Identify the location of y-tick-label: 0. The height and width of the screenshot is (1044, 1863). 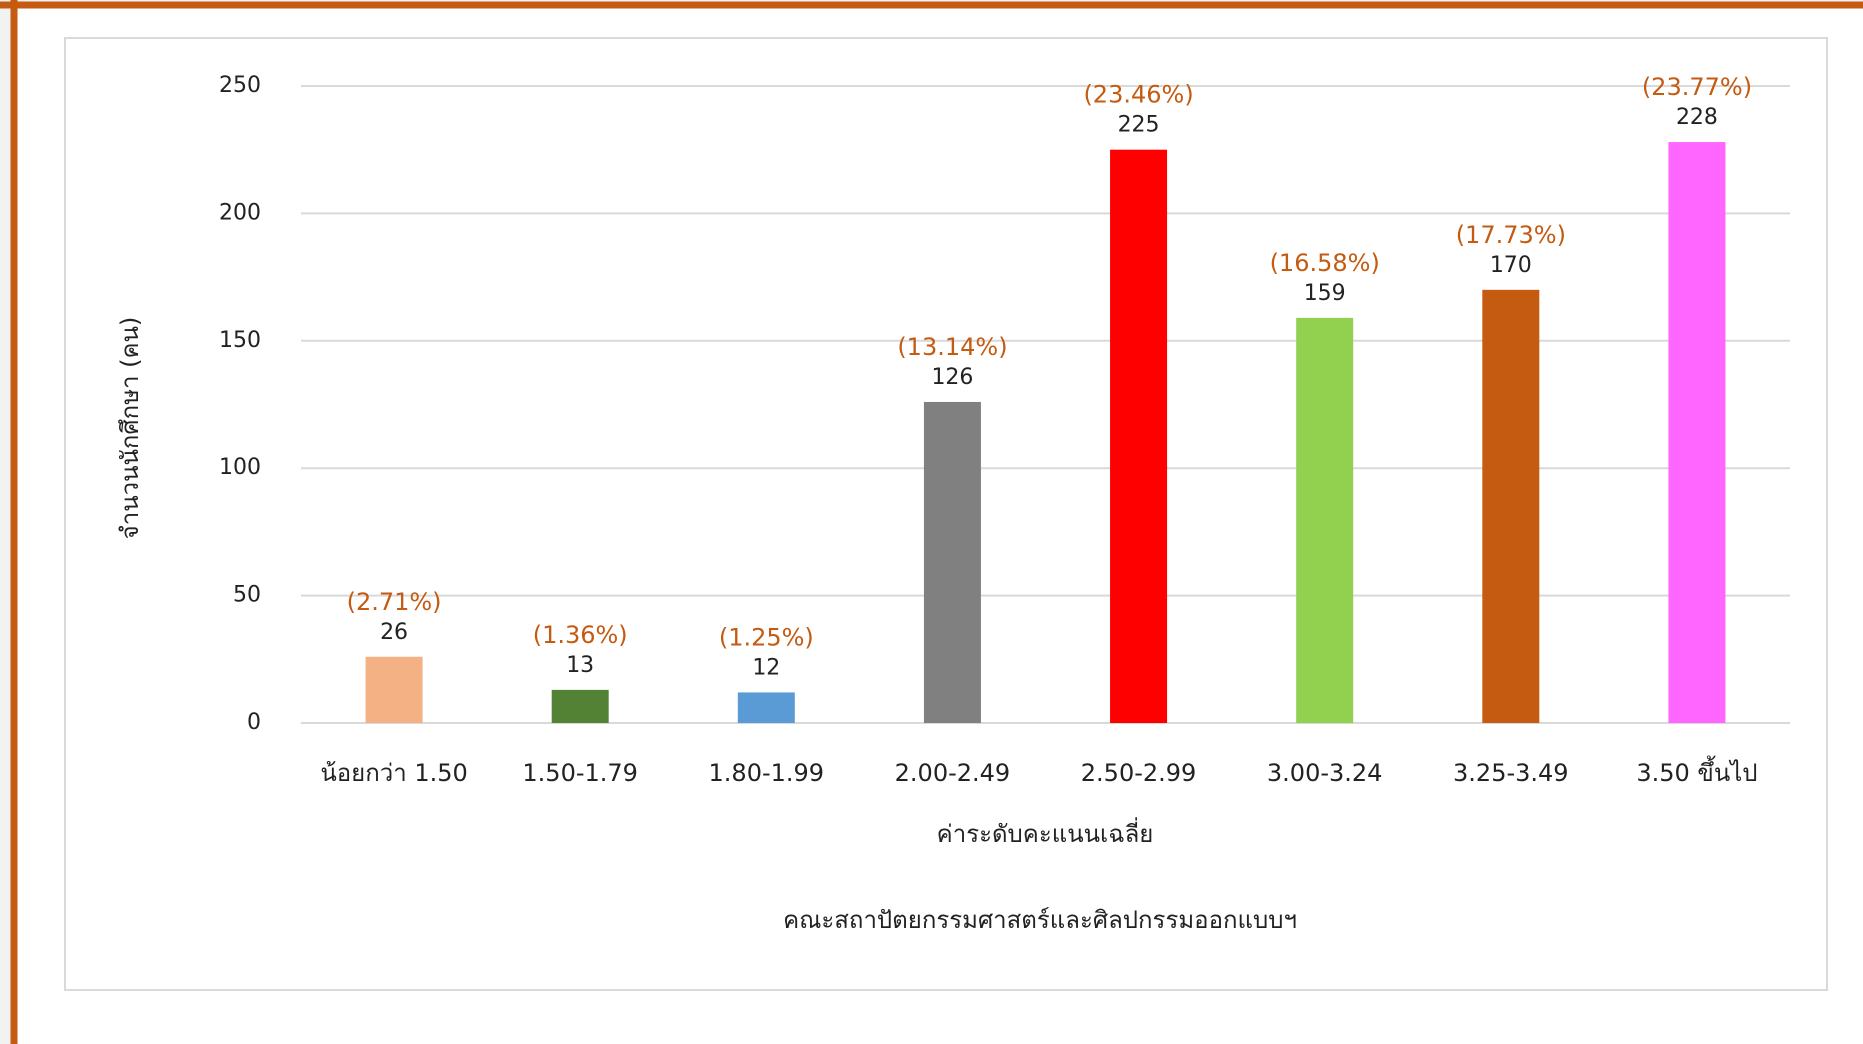
(254, 722).